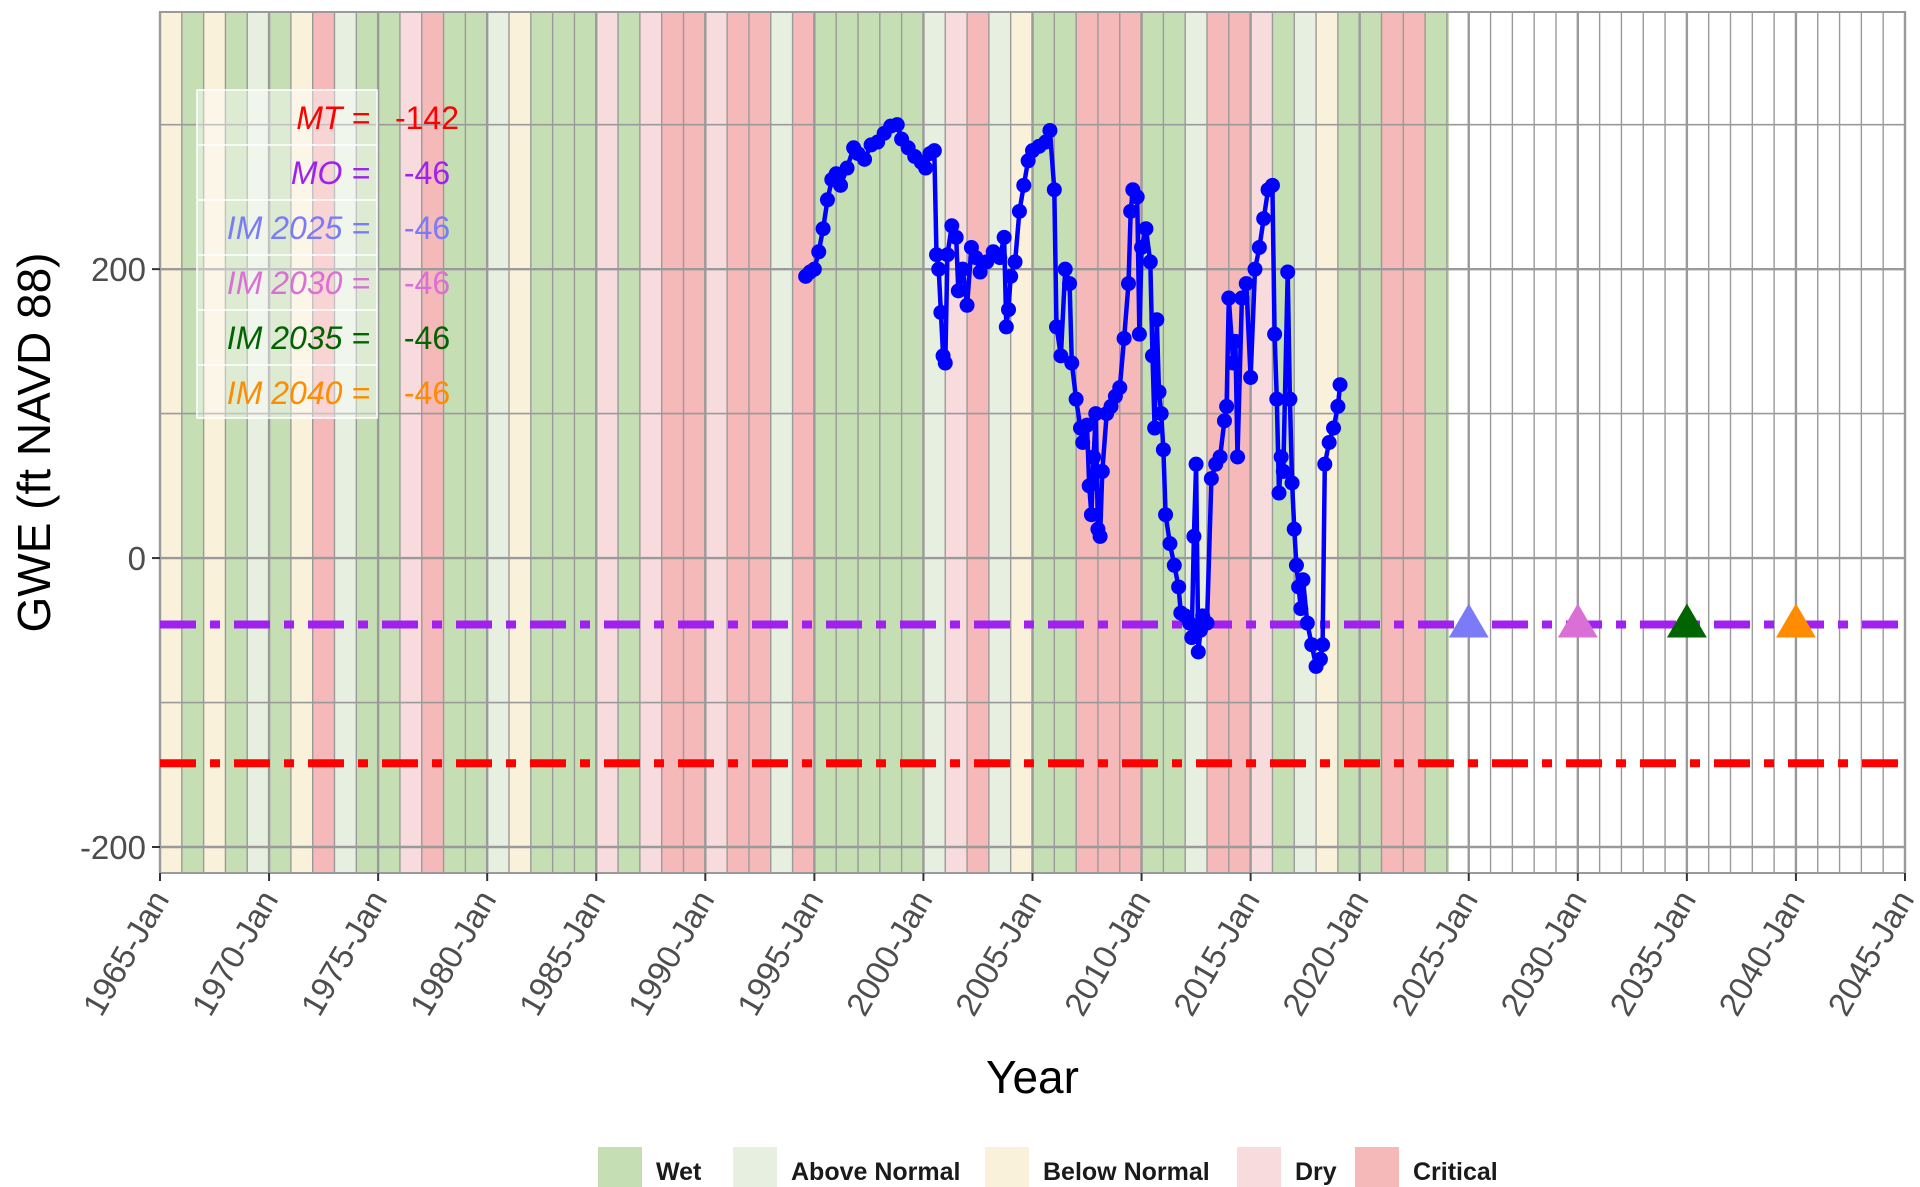  I want to click on y-tick-label: -200, so click(113, 847).